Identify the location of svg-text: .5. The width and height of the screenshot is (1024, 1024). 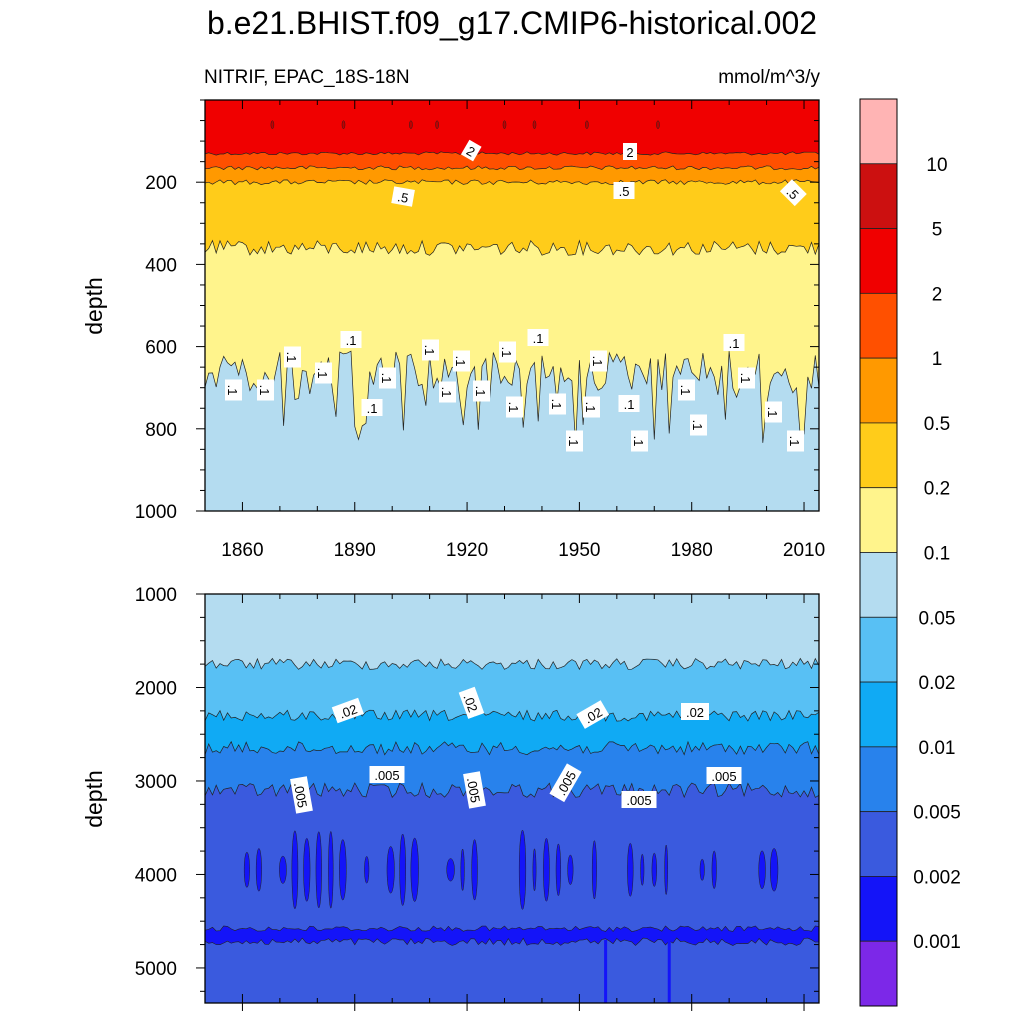
(624, 191).